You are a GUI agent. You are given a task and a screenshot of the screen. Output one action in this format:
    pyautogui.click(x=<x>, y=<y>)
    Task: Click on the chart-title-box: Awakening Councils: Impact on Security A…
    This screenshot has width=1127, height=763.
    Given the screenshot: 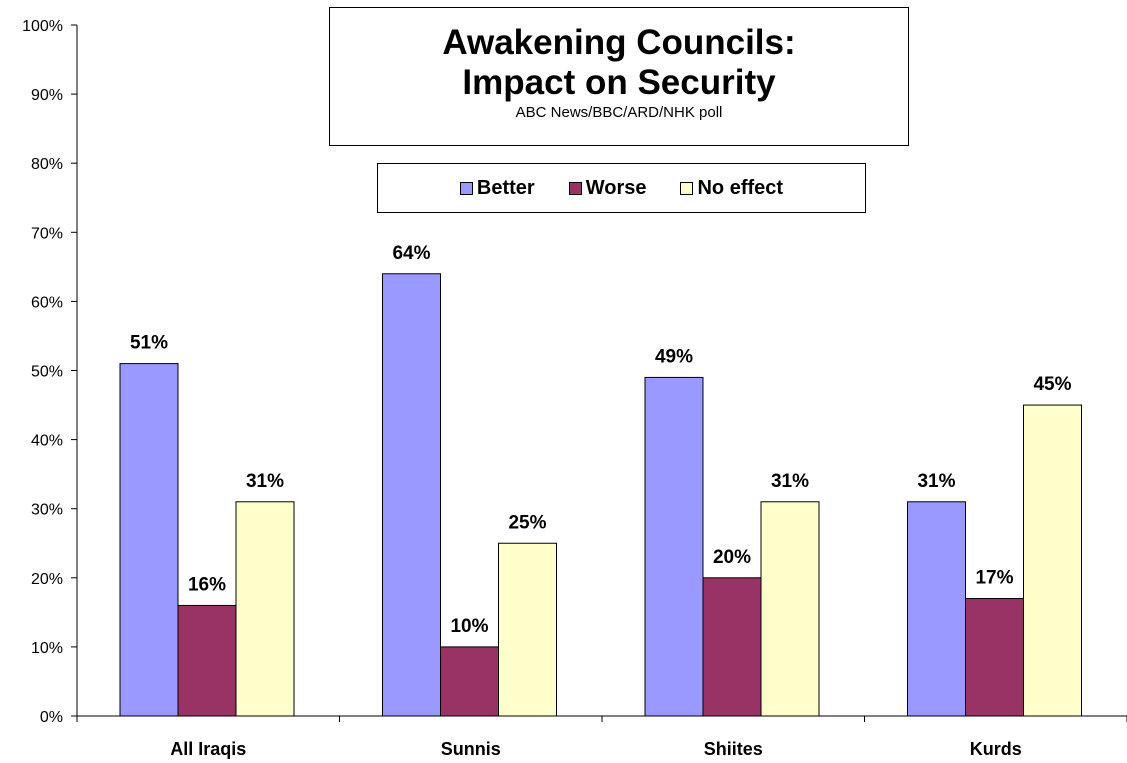 What is the action you would take?
    pyautogui.click(x=619, y=76)
    